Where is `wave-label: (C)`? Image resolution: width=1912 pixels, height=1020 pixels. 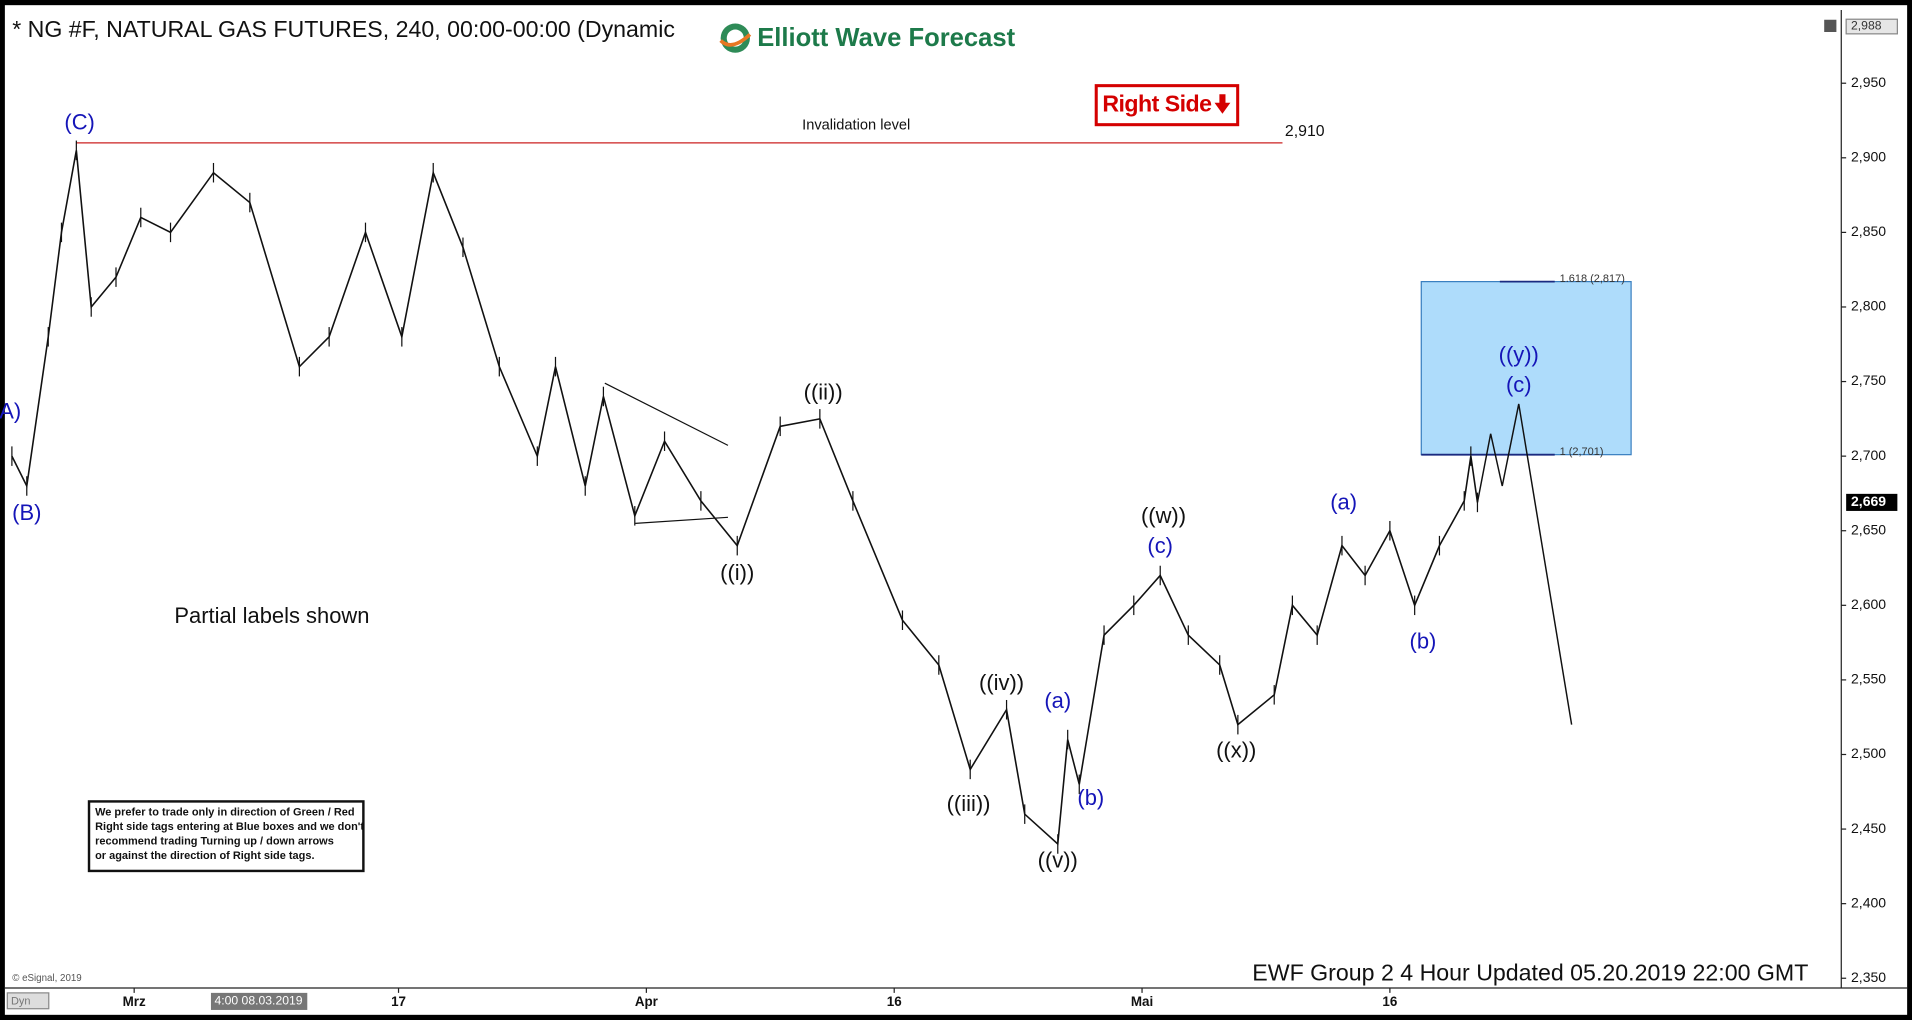
wave-label: (C) is located at coordinates (79, 121).